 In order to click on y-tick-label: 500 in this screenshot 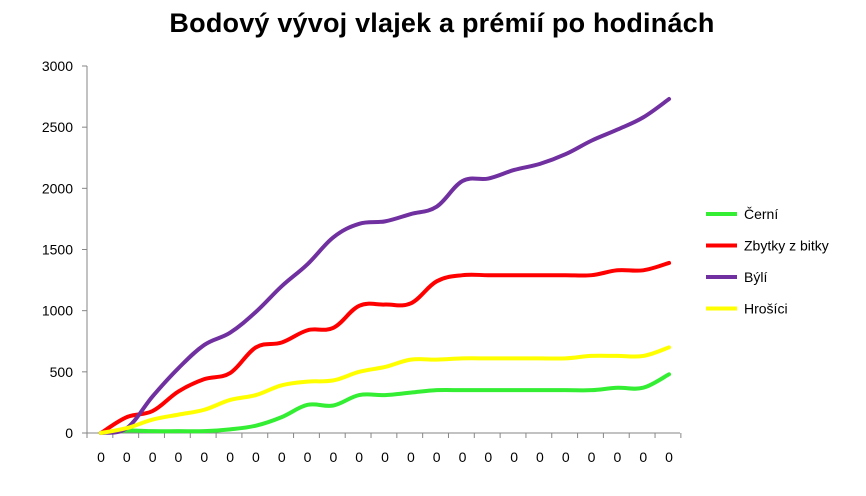, I will do `click(62, 372)`.